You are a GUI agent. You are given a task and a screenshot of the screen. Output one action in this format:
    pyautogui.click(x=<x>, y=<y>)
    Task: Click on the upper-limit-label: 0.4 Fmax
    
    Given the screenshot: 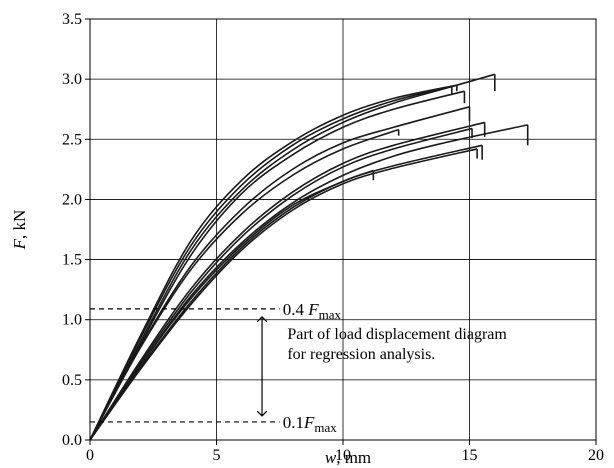 What is the action you would take?
    pyautogui.click(x=312, y=311)
    